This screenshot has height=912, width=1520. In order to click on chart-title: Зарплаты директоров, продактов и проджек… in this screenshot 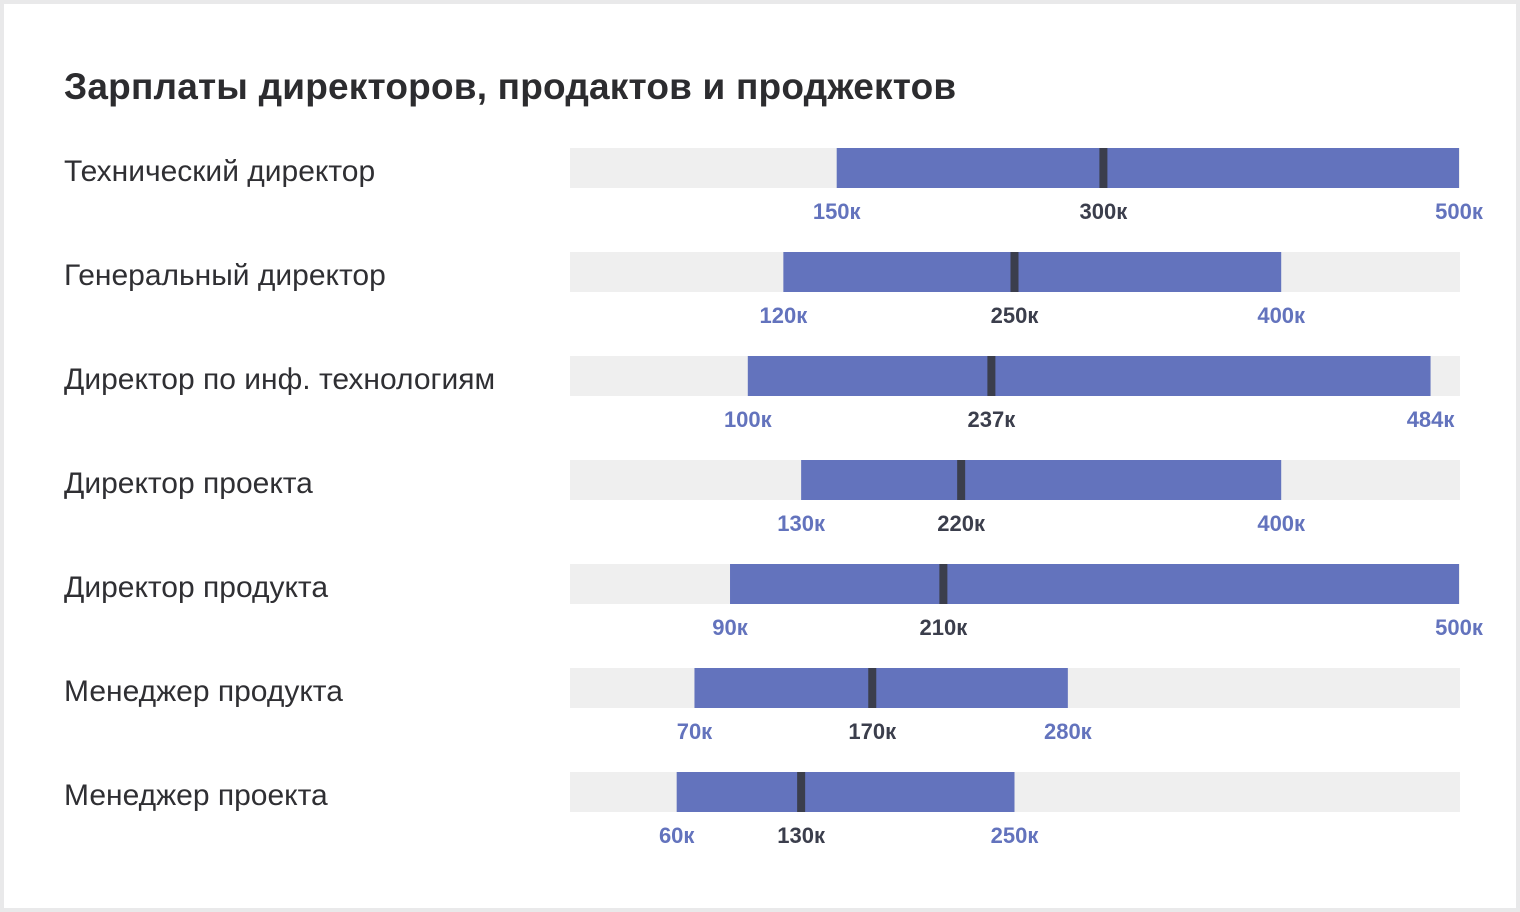, I will do `click(510, 86)`.